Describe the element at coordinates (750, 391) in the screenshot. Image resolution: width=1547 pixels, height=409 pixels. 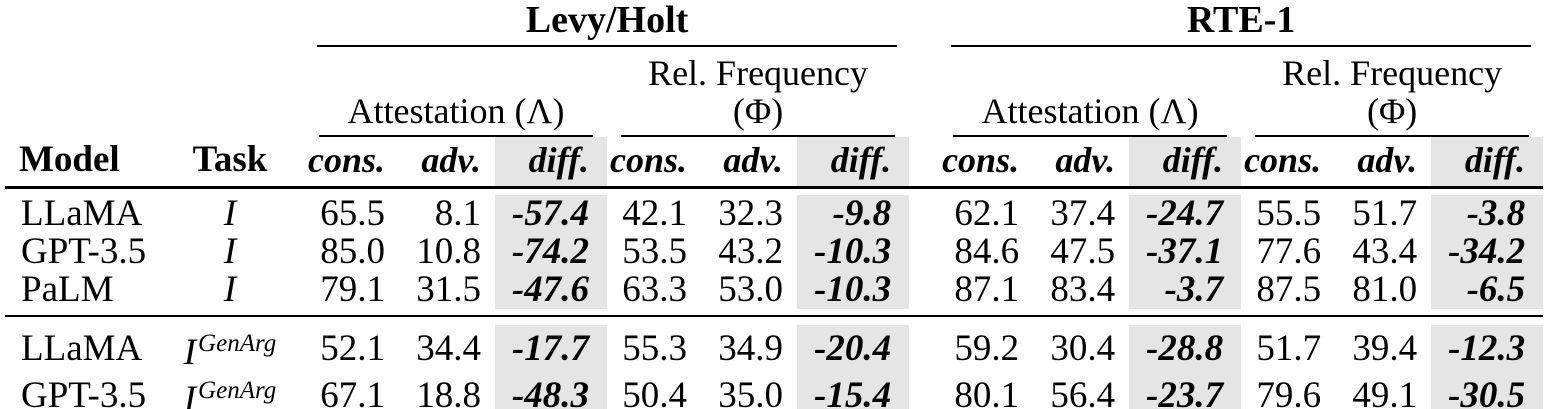
I see `adv-value-cell: 35.0` at that location.